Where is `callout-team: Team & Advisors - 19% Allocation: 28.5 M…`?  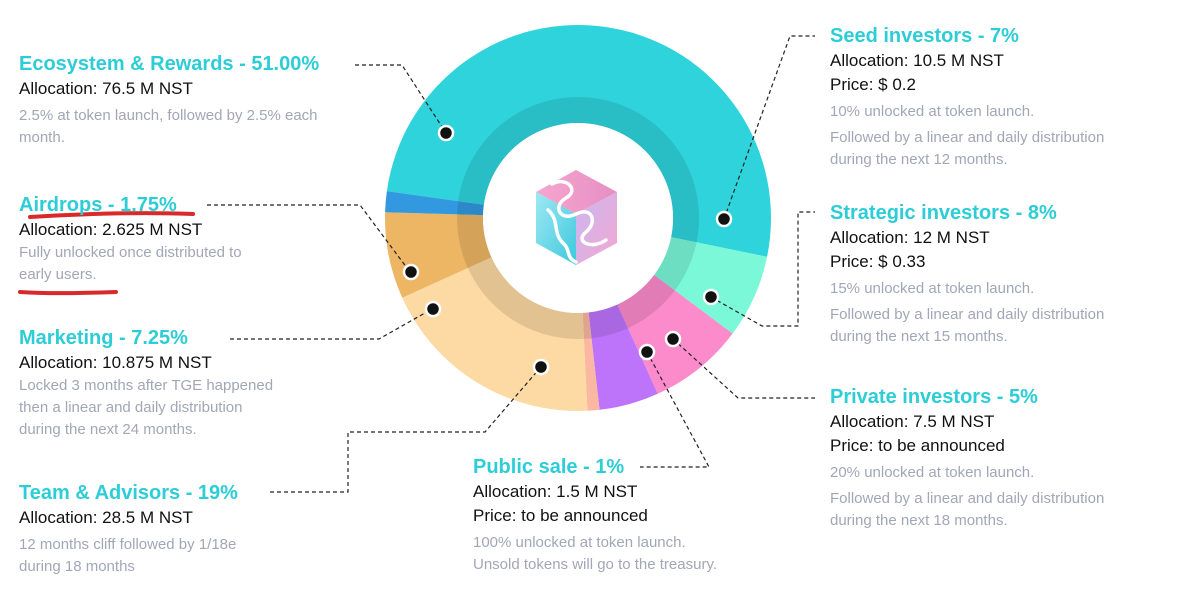 callout-team: Team & Advisors - 19% Allocation: 28.5 M… is located at coordinates (128, 529).